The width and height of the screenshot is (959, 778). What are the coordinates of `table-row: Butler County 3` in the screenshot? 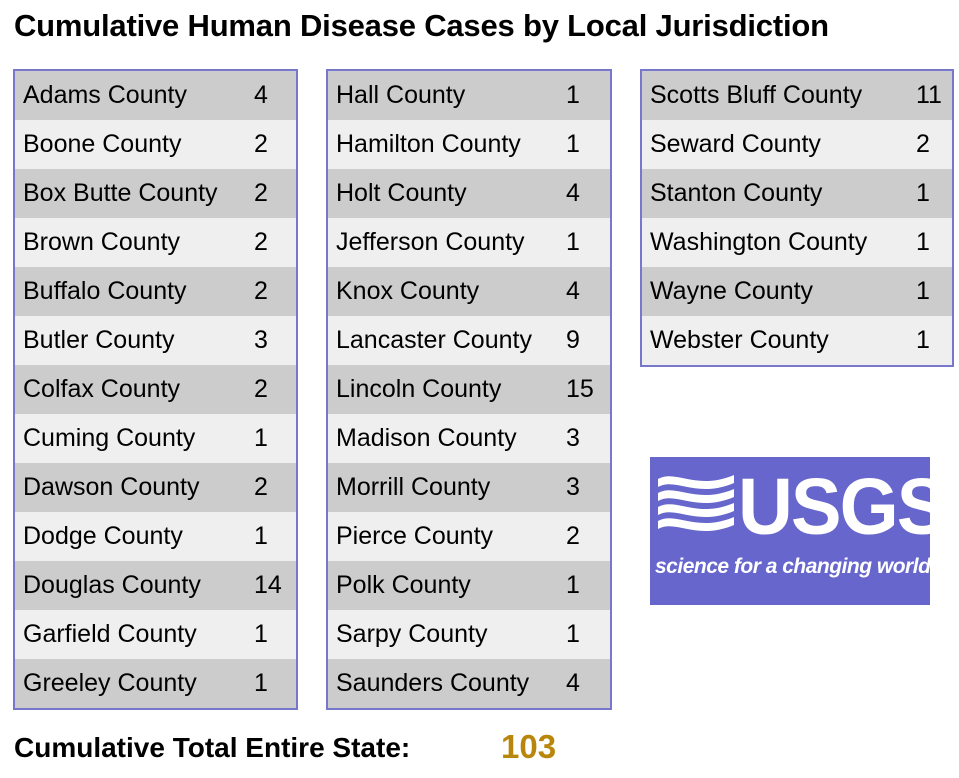 It's located at (155, 340).